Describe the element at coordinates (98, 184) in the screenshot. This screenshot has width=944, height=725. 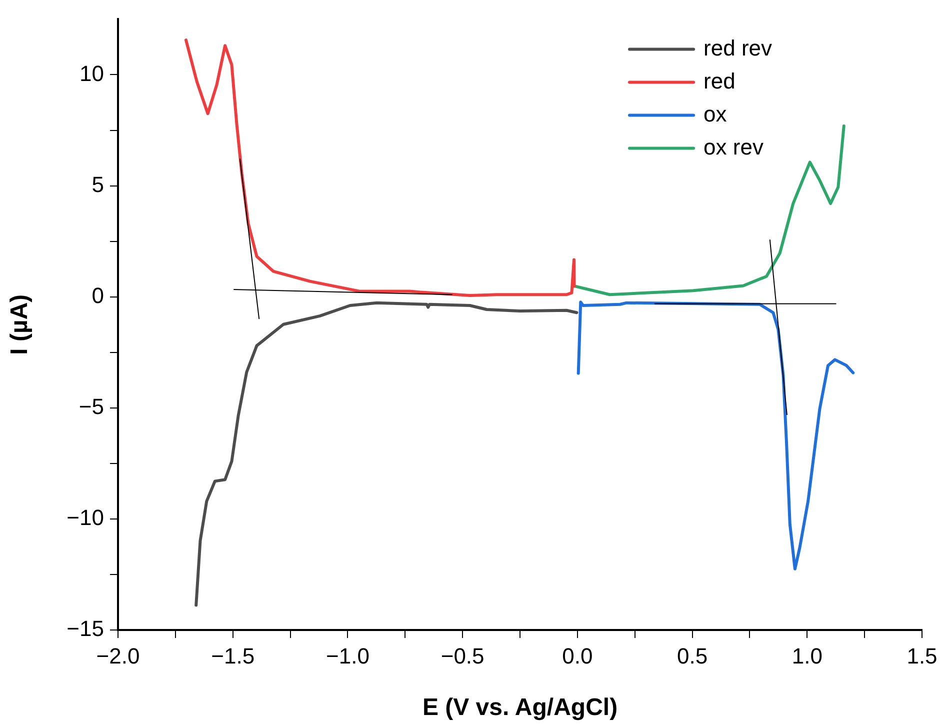
I see `y-tick-label: 5` at that location.